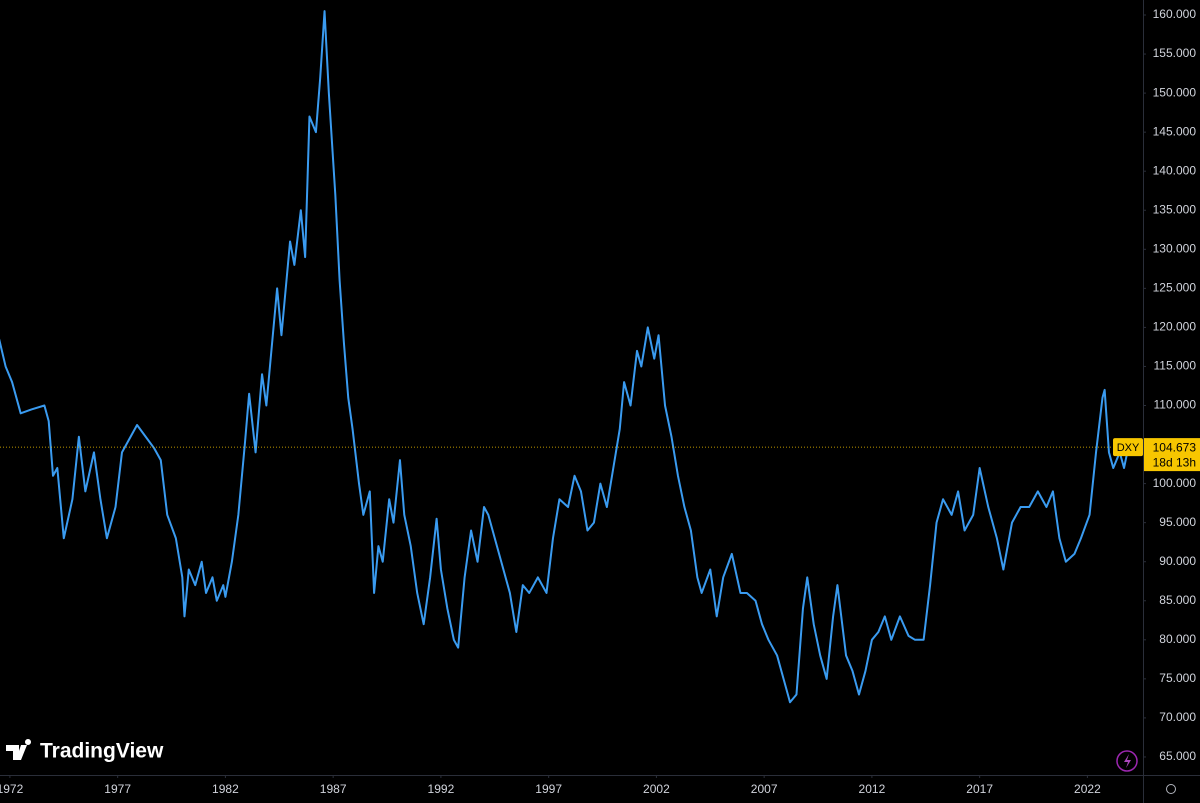 The width and height of the screenshot is (1200, 803). Describe the element at coordinates (656, 789) in the screenshot. I see `x-tick-label: 2002` at that location.